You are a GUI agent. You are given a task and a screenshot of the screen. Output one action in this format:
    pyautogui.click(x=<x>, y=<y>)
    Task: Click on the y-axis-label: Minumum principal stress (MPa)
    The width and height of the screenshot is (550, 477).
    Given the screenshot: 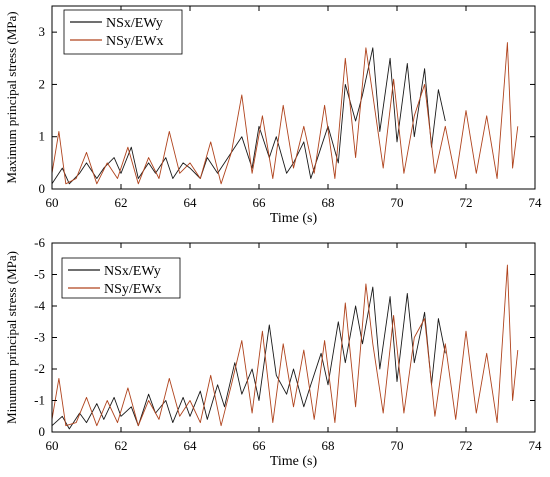 What is the action you would take?
    pyautogui.click(x=11, y=337)
    